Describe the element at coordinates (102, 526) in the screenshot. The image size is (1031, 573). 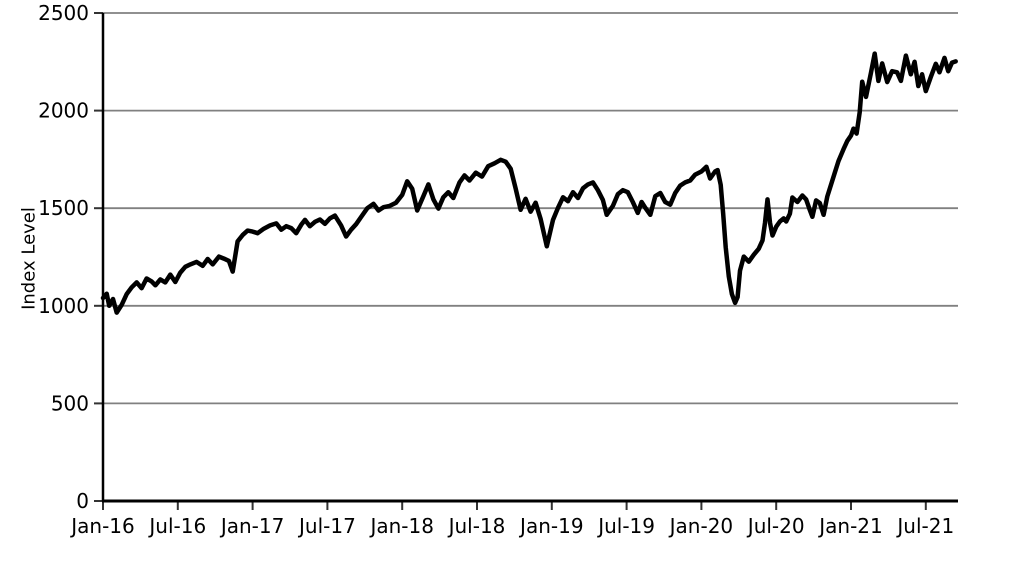
I see `x-tick-label: Jan-16` at that location.